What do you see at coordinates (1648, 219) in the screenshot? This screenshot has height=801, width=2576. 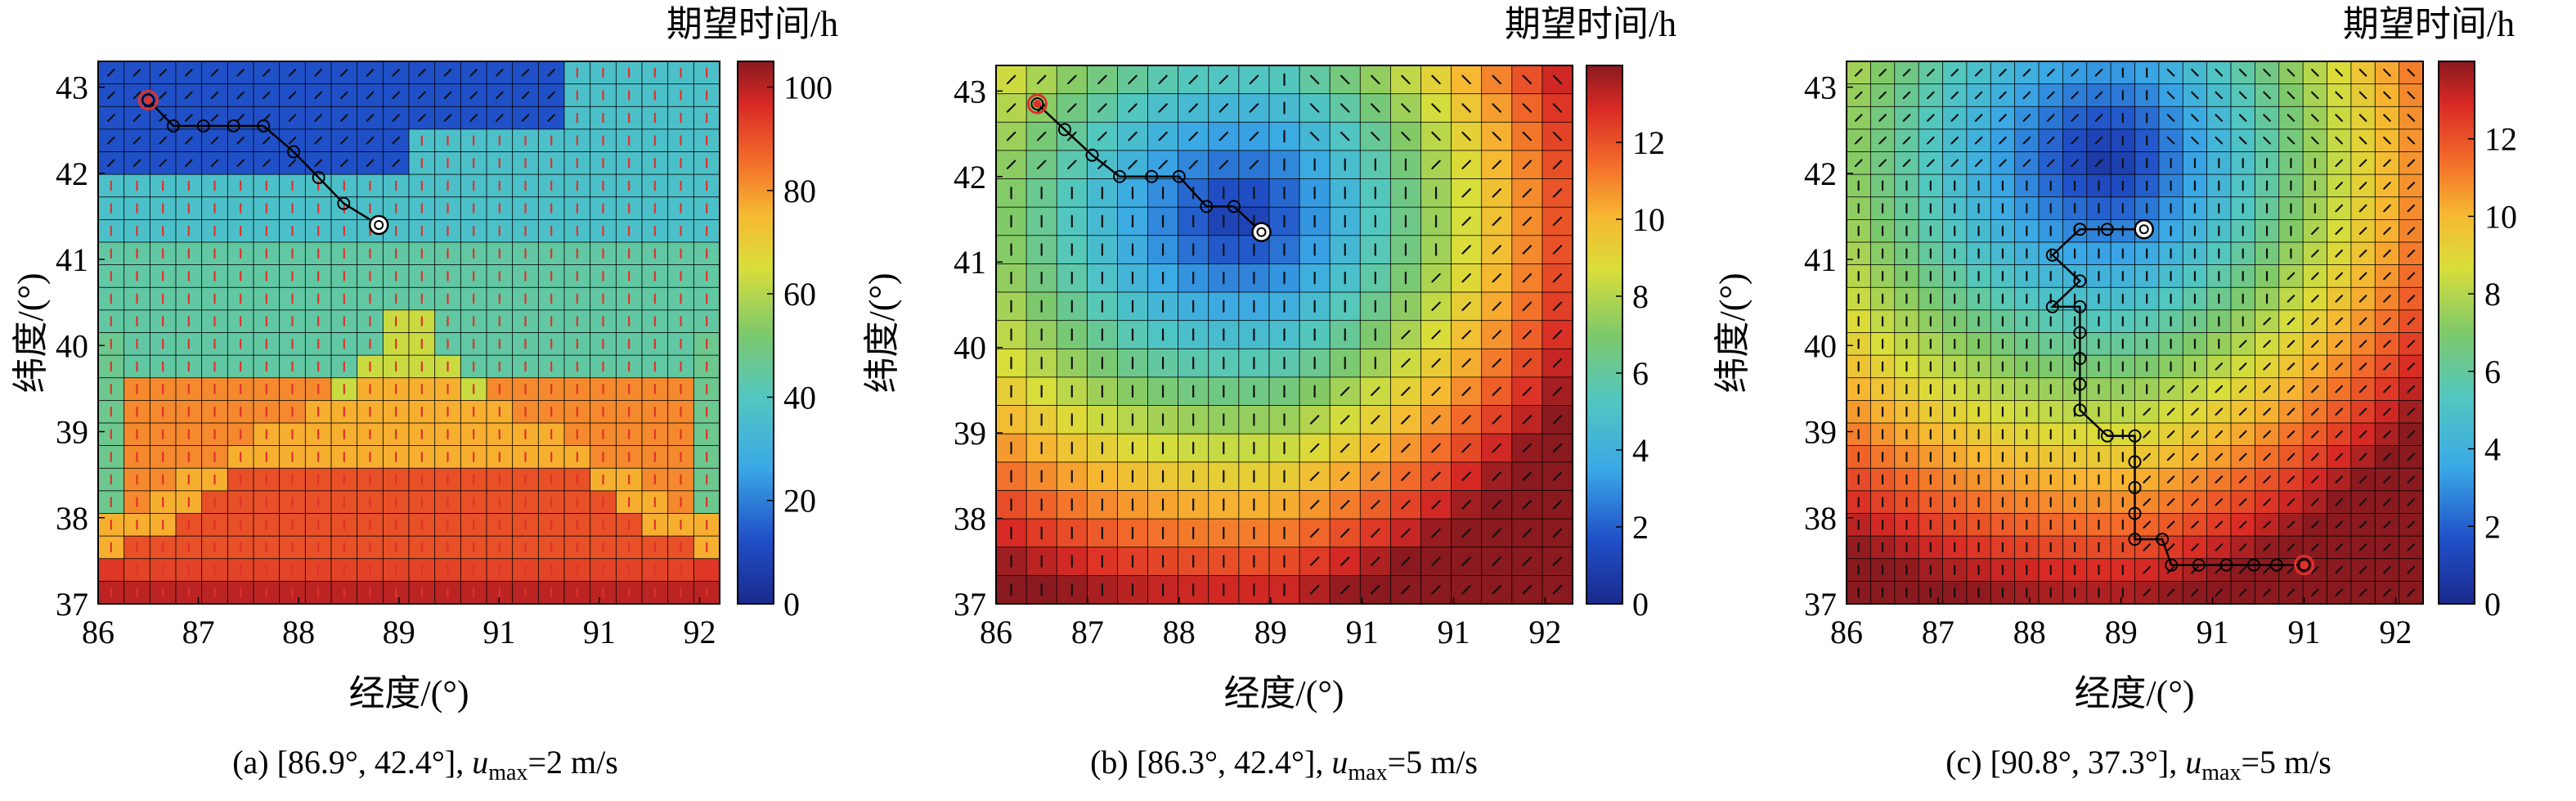 I see `colorbar-tick-label: 10` at bounding box center [1648, 219].